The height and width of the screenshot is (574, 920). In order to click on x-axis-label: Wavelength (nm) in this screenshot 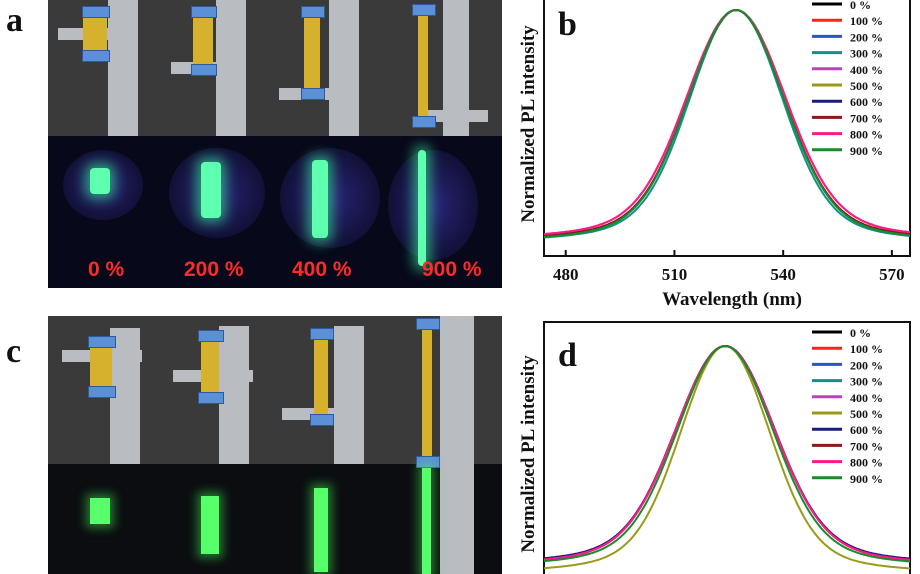, I will do `click(732, 299)`.